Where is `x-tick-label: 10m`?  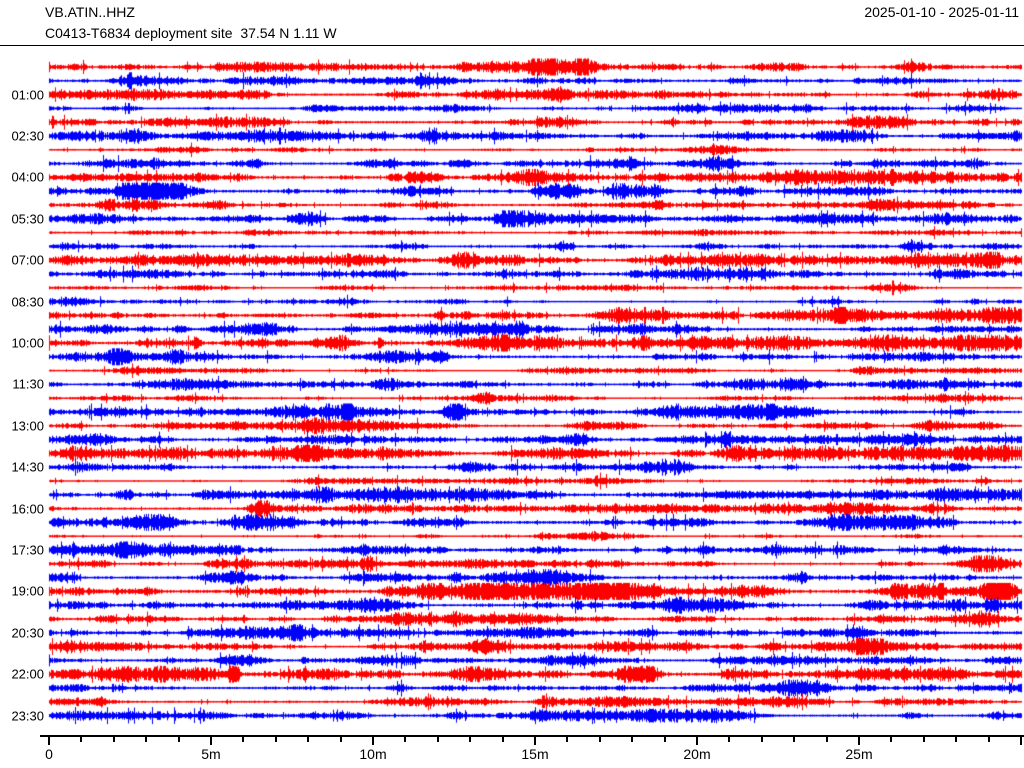
x-tick-label: 10m is located at coordinates (373, 754).